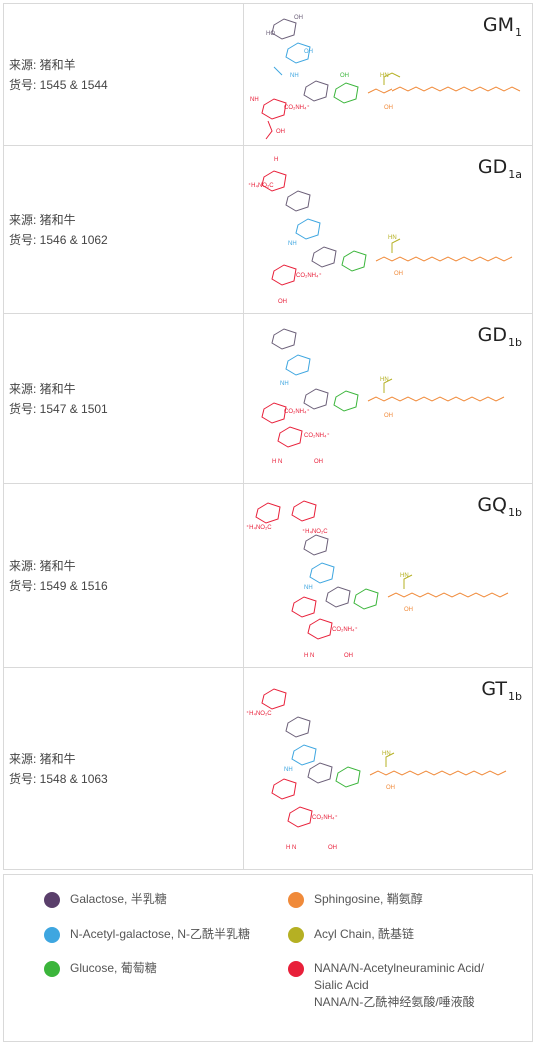  Describe the element at coordinates (499, 336) in the screenshot. I see `ganglioside-name: GD1b` at that location.